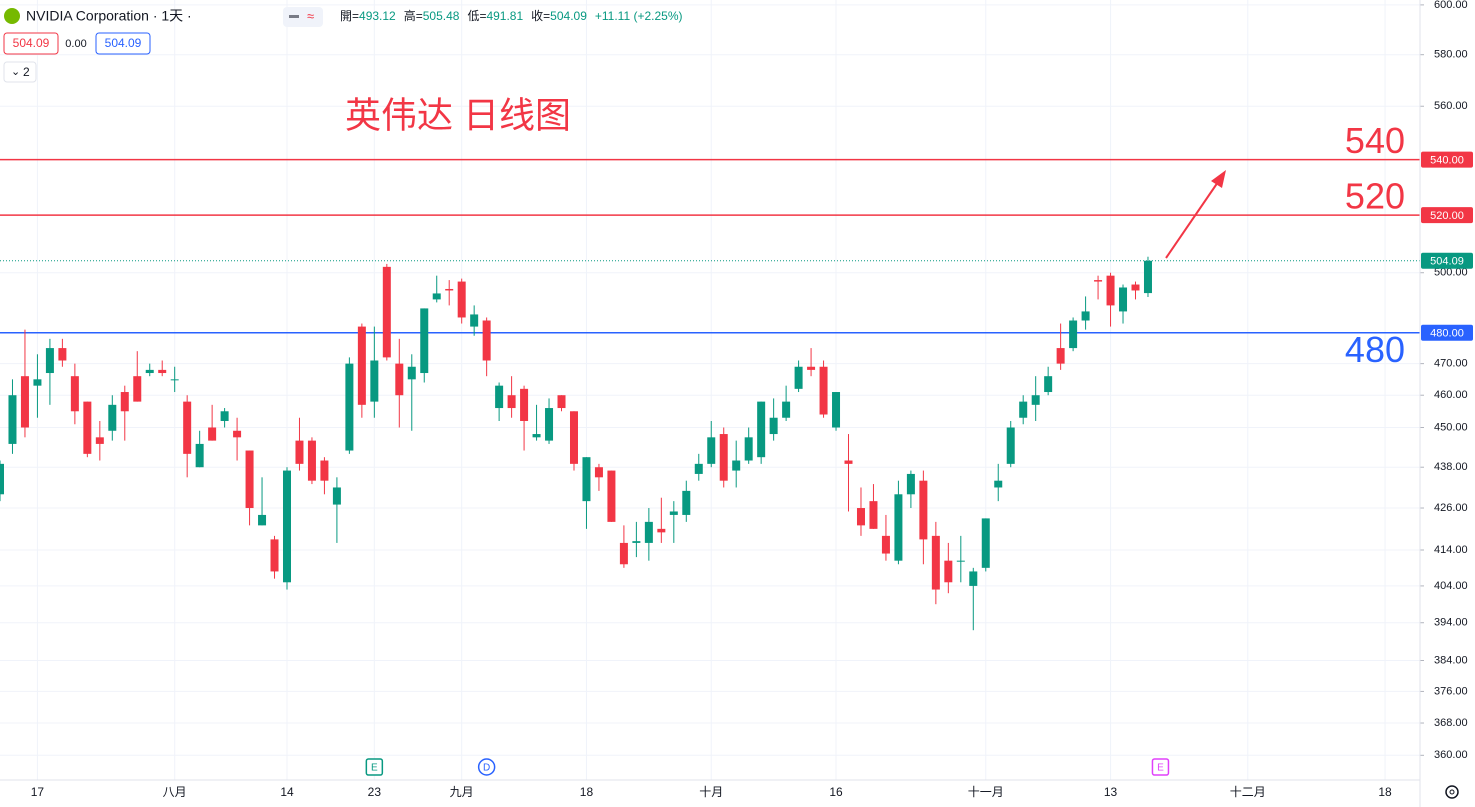 Image resolution: width=1475 pixels, height=807 pixels. Describe the element at coordinates (1451, 691) in the screenshot. I see `y-tick-label: 376.00` at that location.